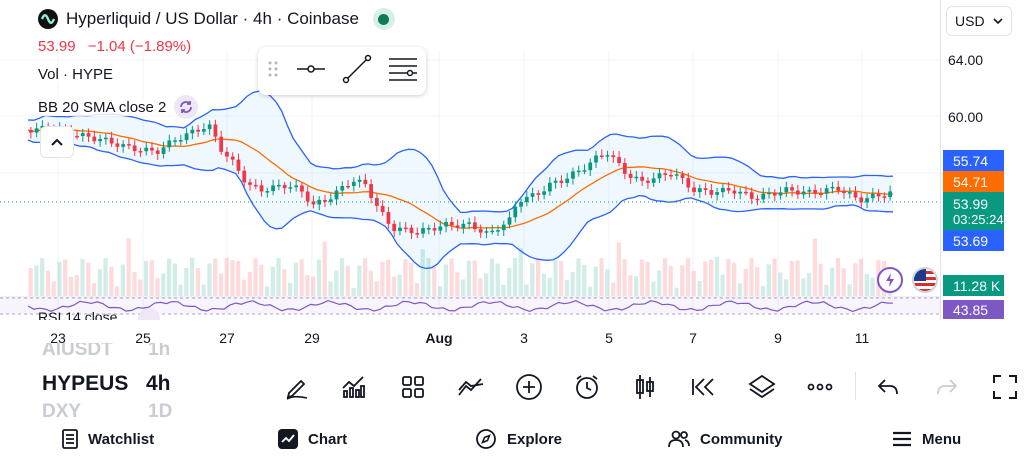  What do you see at coordinates (62, 411) in the screenshot?
I see `symbol-option: DXY` at bounding box center [62, 411].